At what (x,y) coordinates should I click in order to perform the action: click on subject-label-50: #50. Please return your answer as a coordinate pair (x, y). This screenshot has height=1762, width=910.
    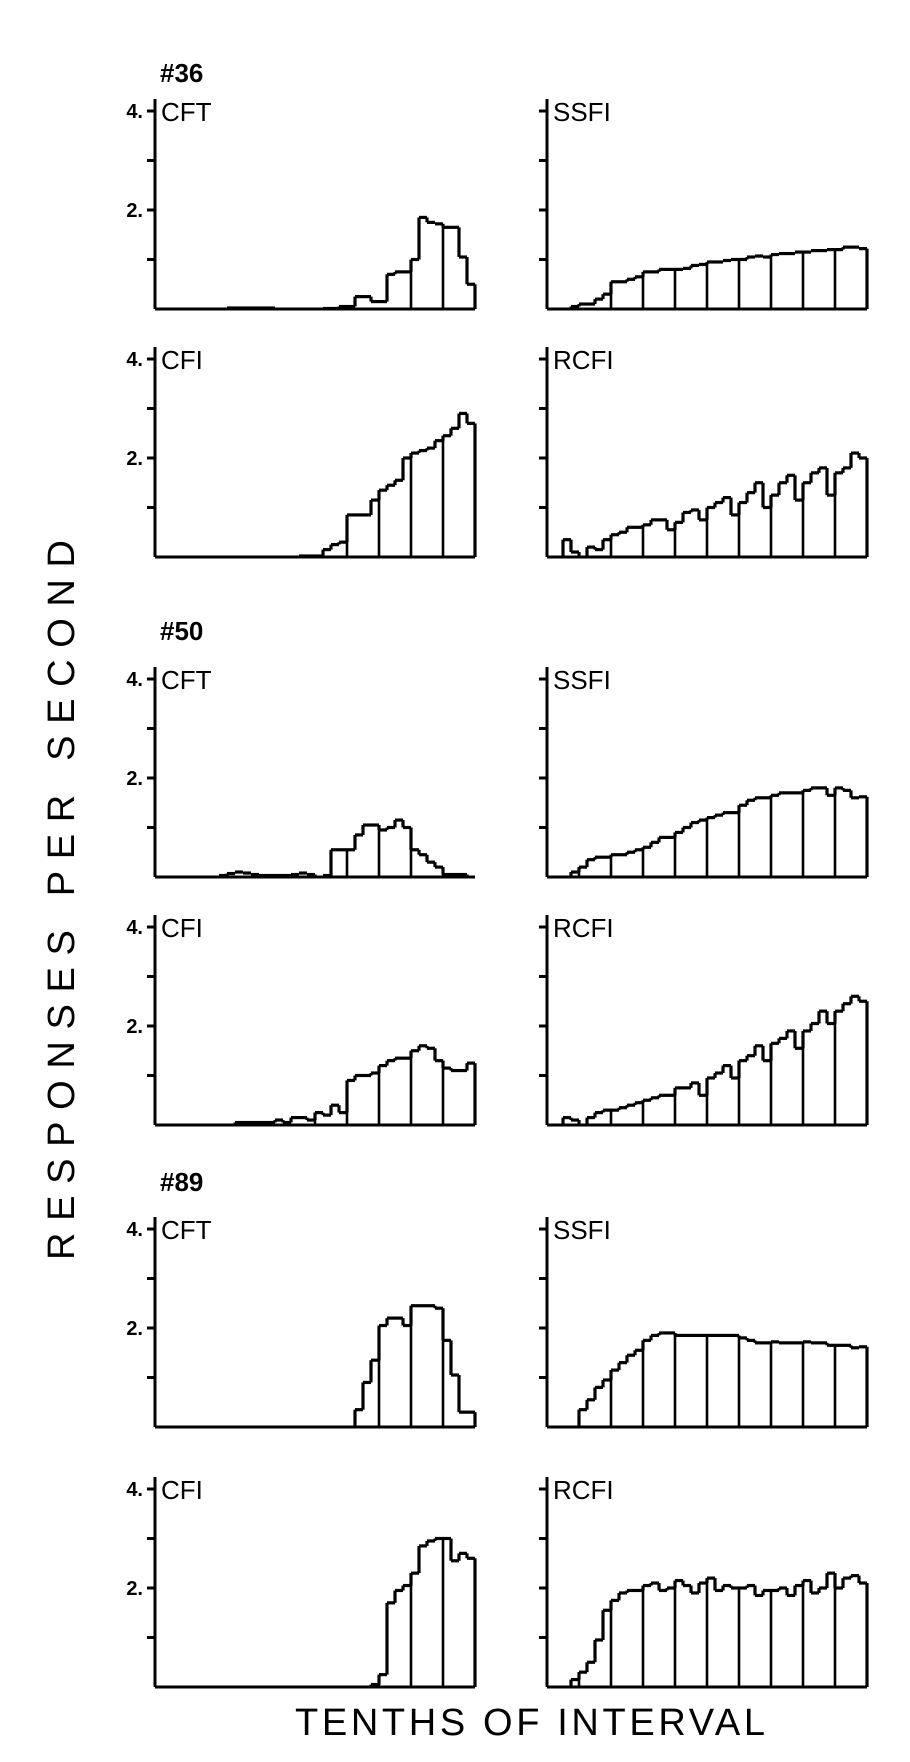
    Looking at the image, I should click on (181, 631).